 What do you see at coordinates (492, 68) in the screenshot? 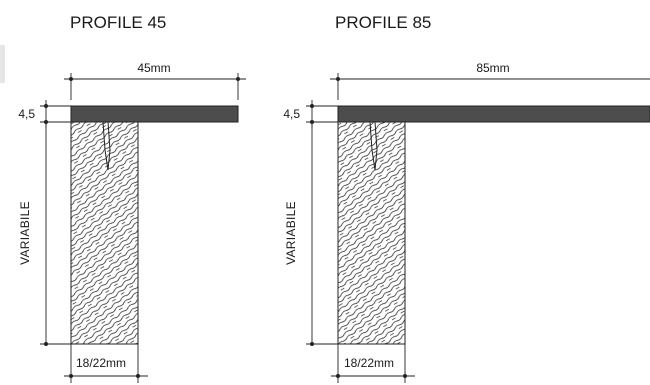
I see `width-label: 85mm` at bounding box center [492, 68].